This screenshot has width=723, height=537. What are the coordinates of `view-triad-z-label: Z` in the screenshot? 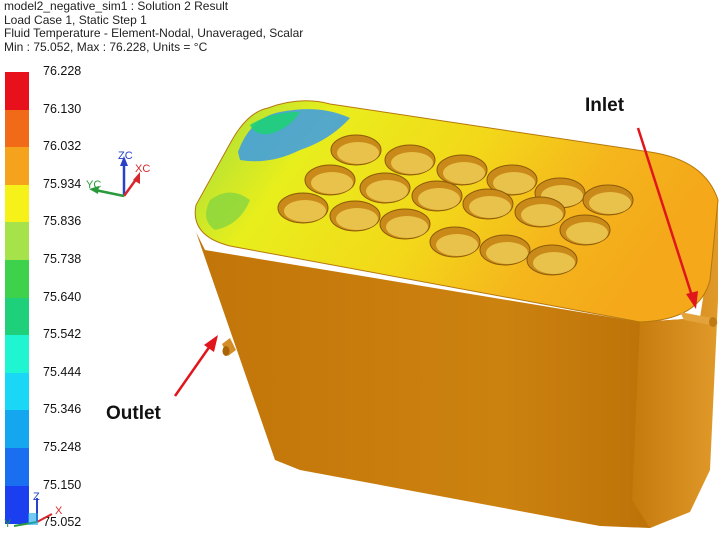 It's located at (36, 497).